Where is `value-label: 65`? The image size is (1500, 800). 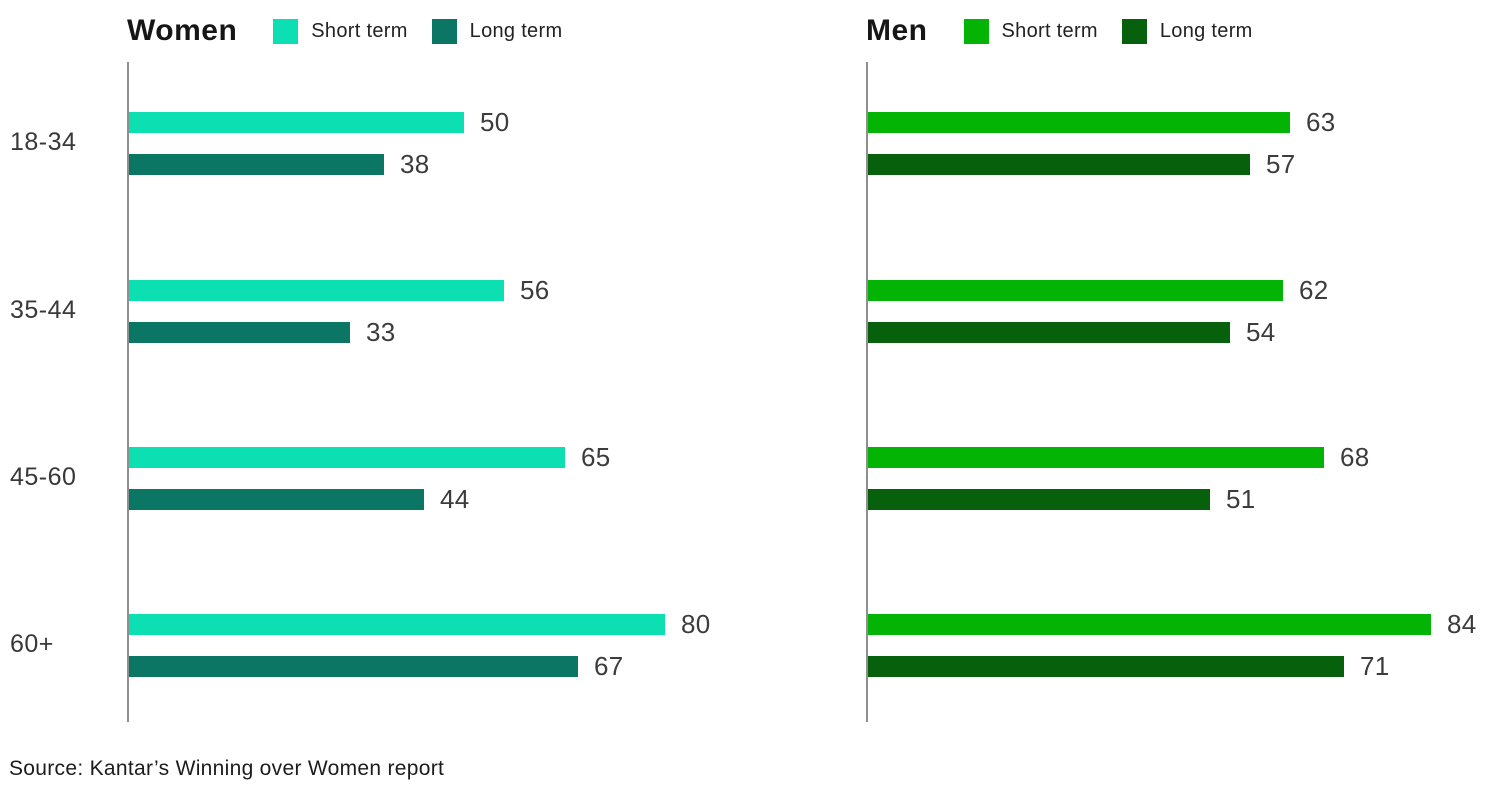
value-label: 65 is located at coordinates (596, 457).